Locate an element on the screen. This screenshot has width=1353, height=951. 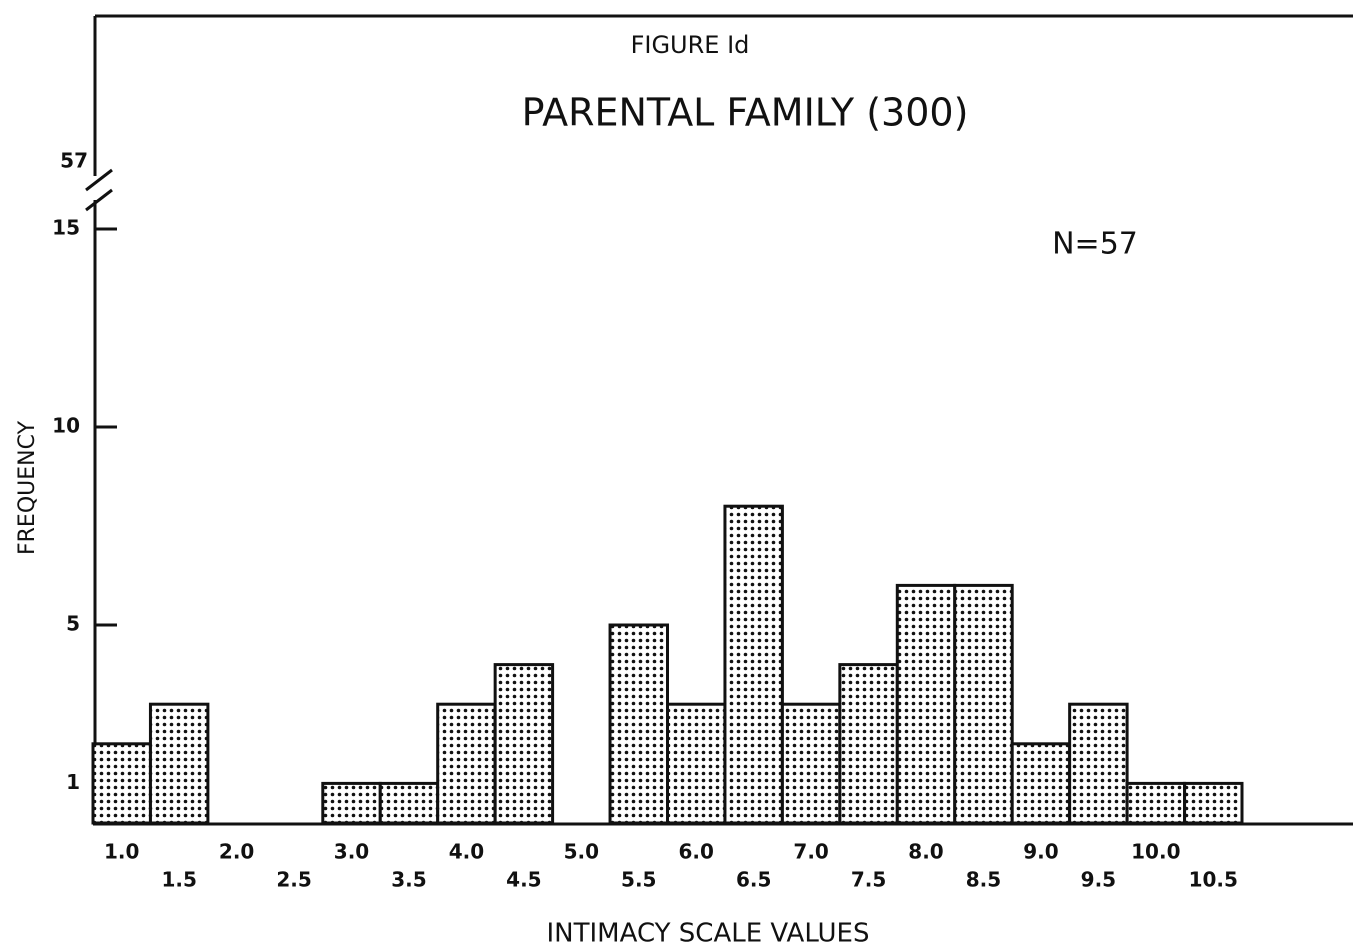
chart-title: PARENTAL FAMILY (300) is located at coordinates (745, 113).